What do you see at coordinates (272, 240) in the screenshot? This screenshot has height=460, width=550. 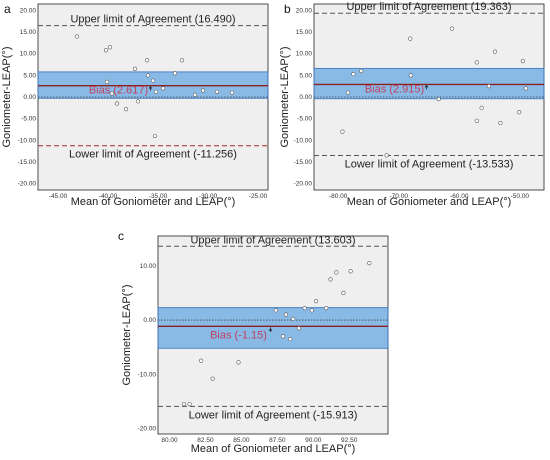 I see `upper-loa-label-c: Upper limit of Agreement (13.603)` at bounding box center [272, 240].